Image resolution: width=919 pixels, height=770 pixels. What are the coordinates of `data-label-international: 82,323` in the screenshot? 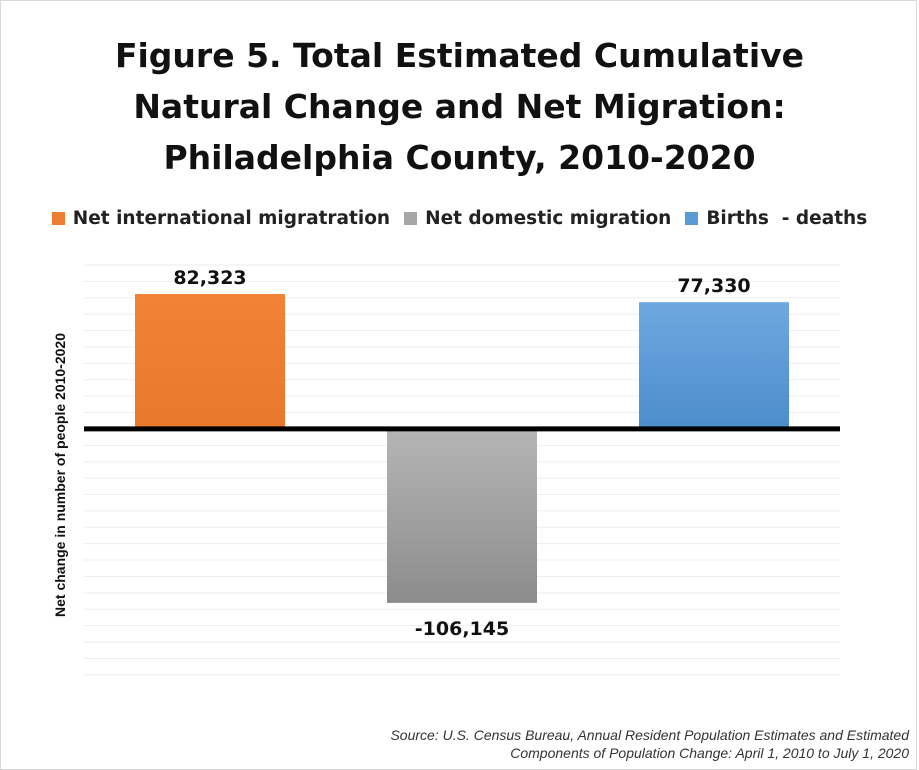 It's located at (209, 278).